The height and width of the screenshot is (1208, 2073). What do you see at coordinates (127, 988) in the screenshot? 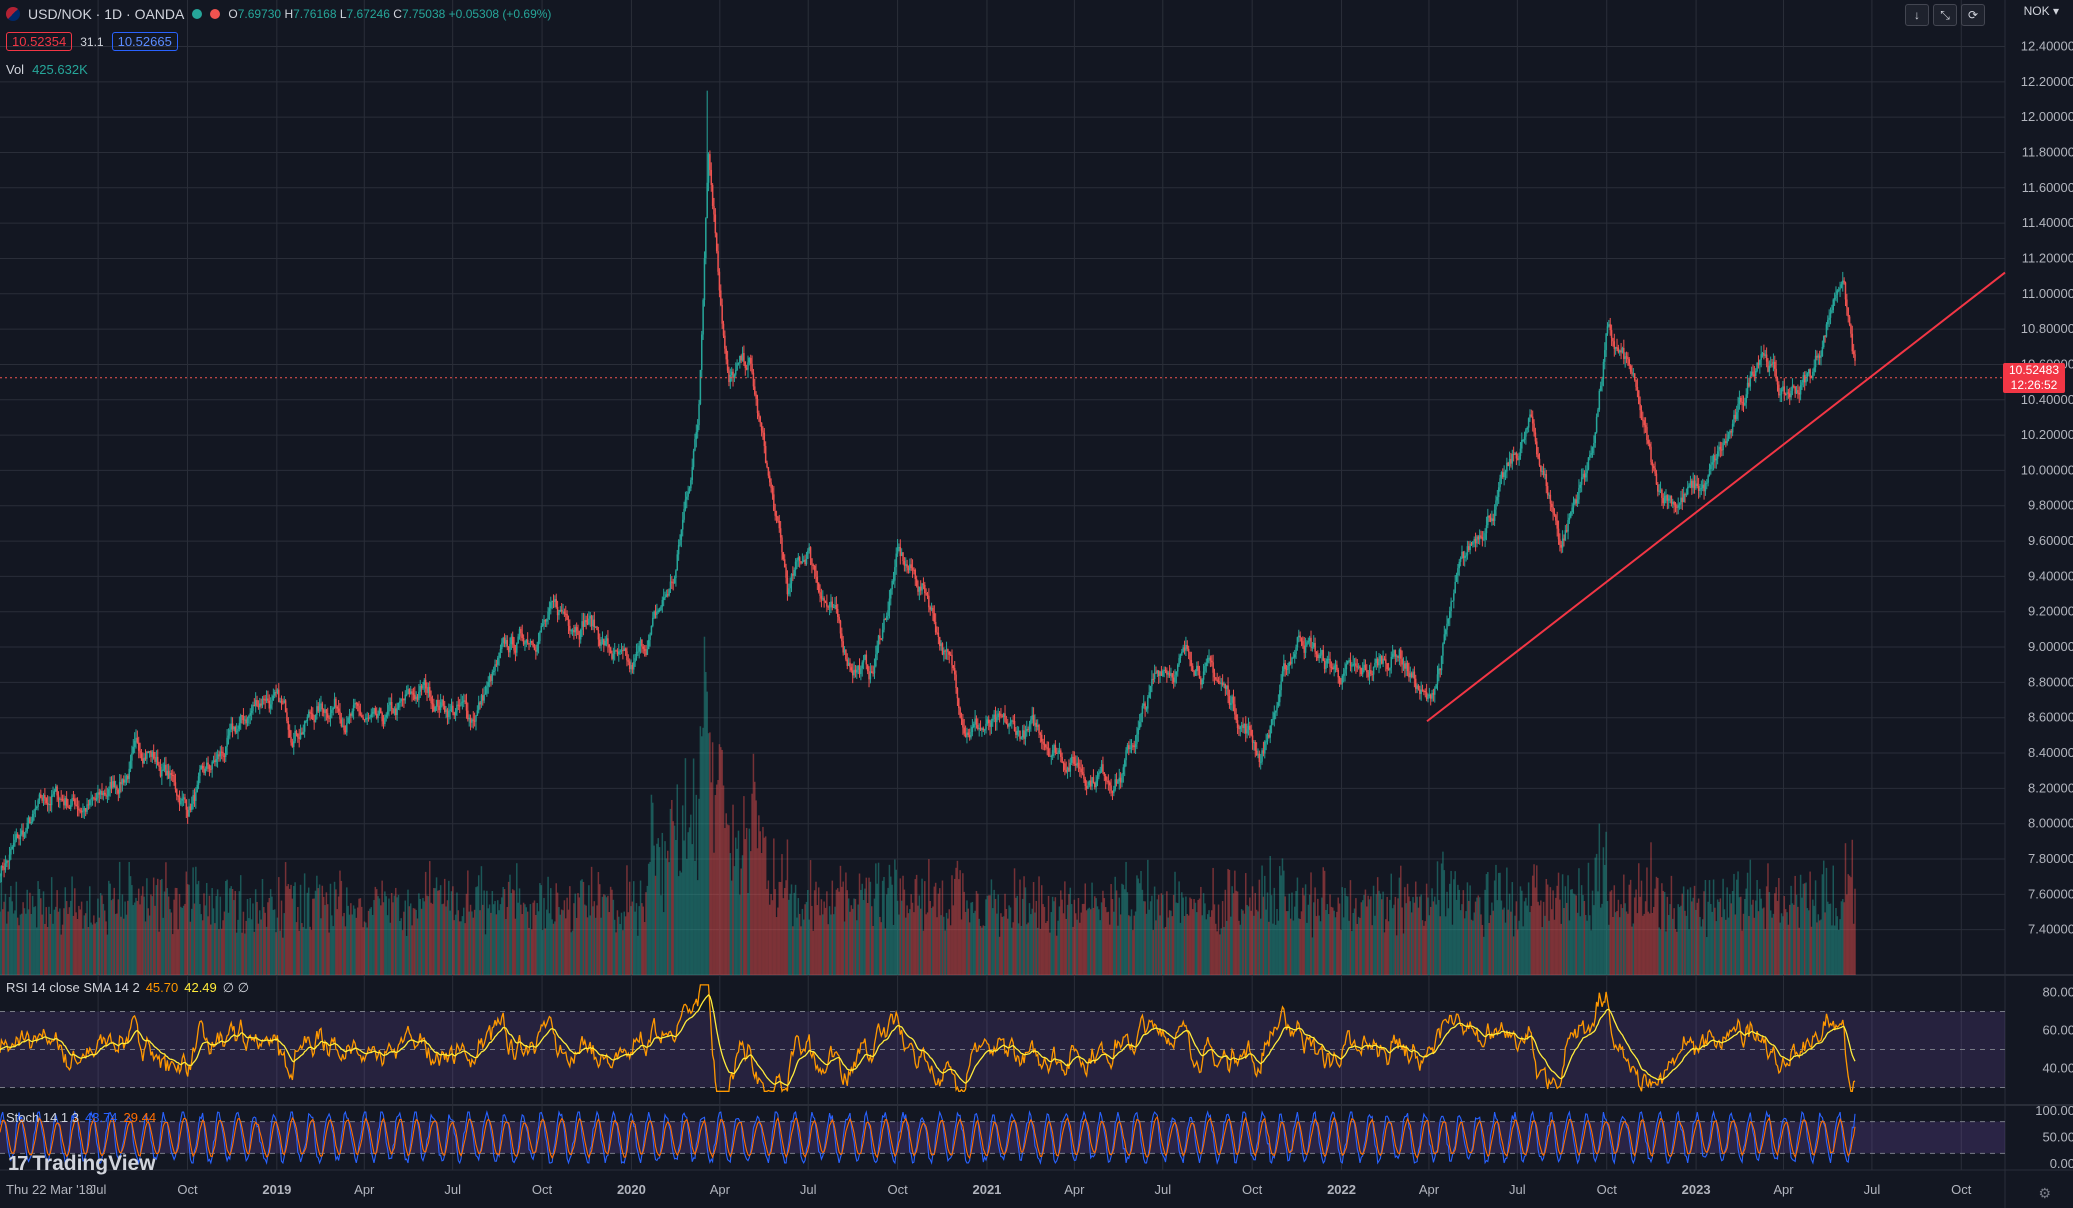
I see `rsi-legend: RSI 14 close SMA 14 2 45.70 42.49 ∅ ∅` at bounding box center [127, 988].